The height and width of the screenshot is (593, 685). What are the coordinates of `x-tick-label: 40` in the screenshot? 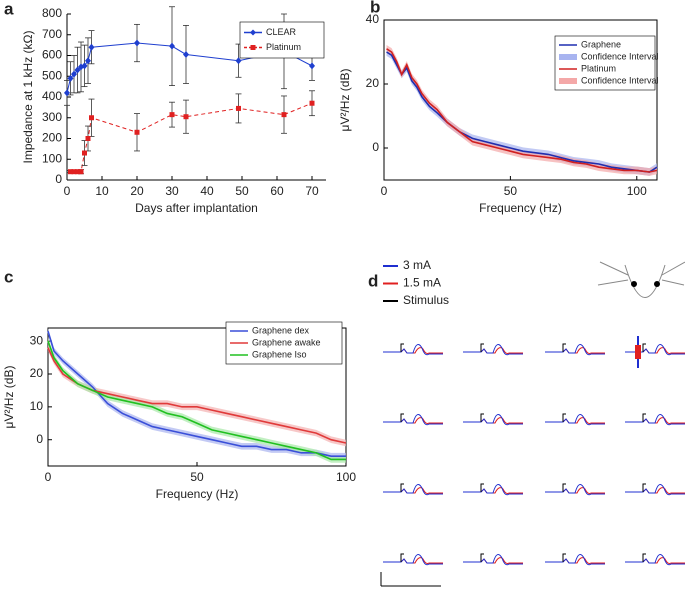 It's located at (207, 191).